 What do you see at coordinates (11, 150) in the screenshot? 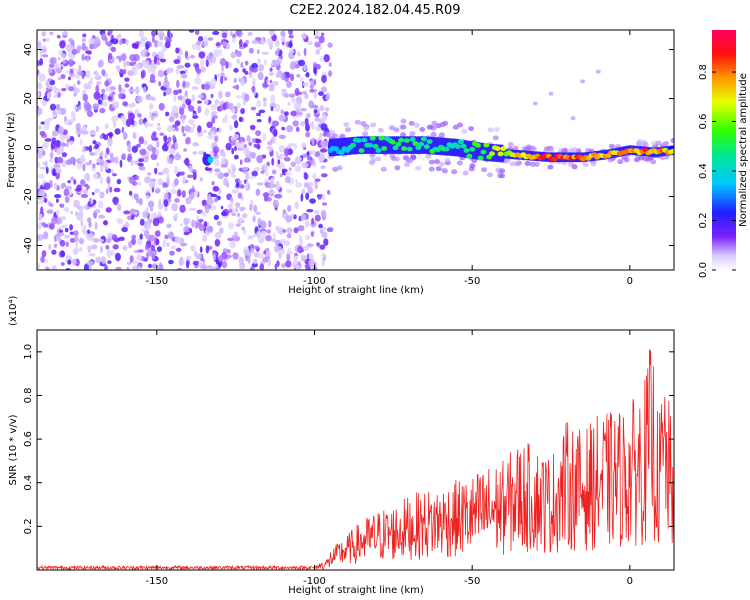
I see `spectrogram-y-axis-label: Frequency (Hz)` at bounding box center [11, 150].